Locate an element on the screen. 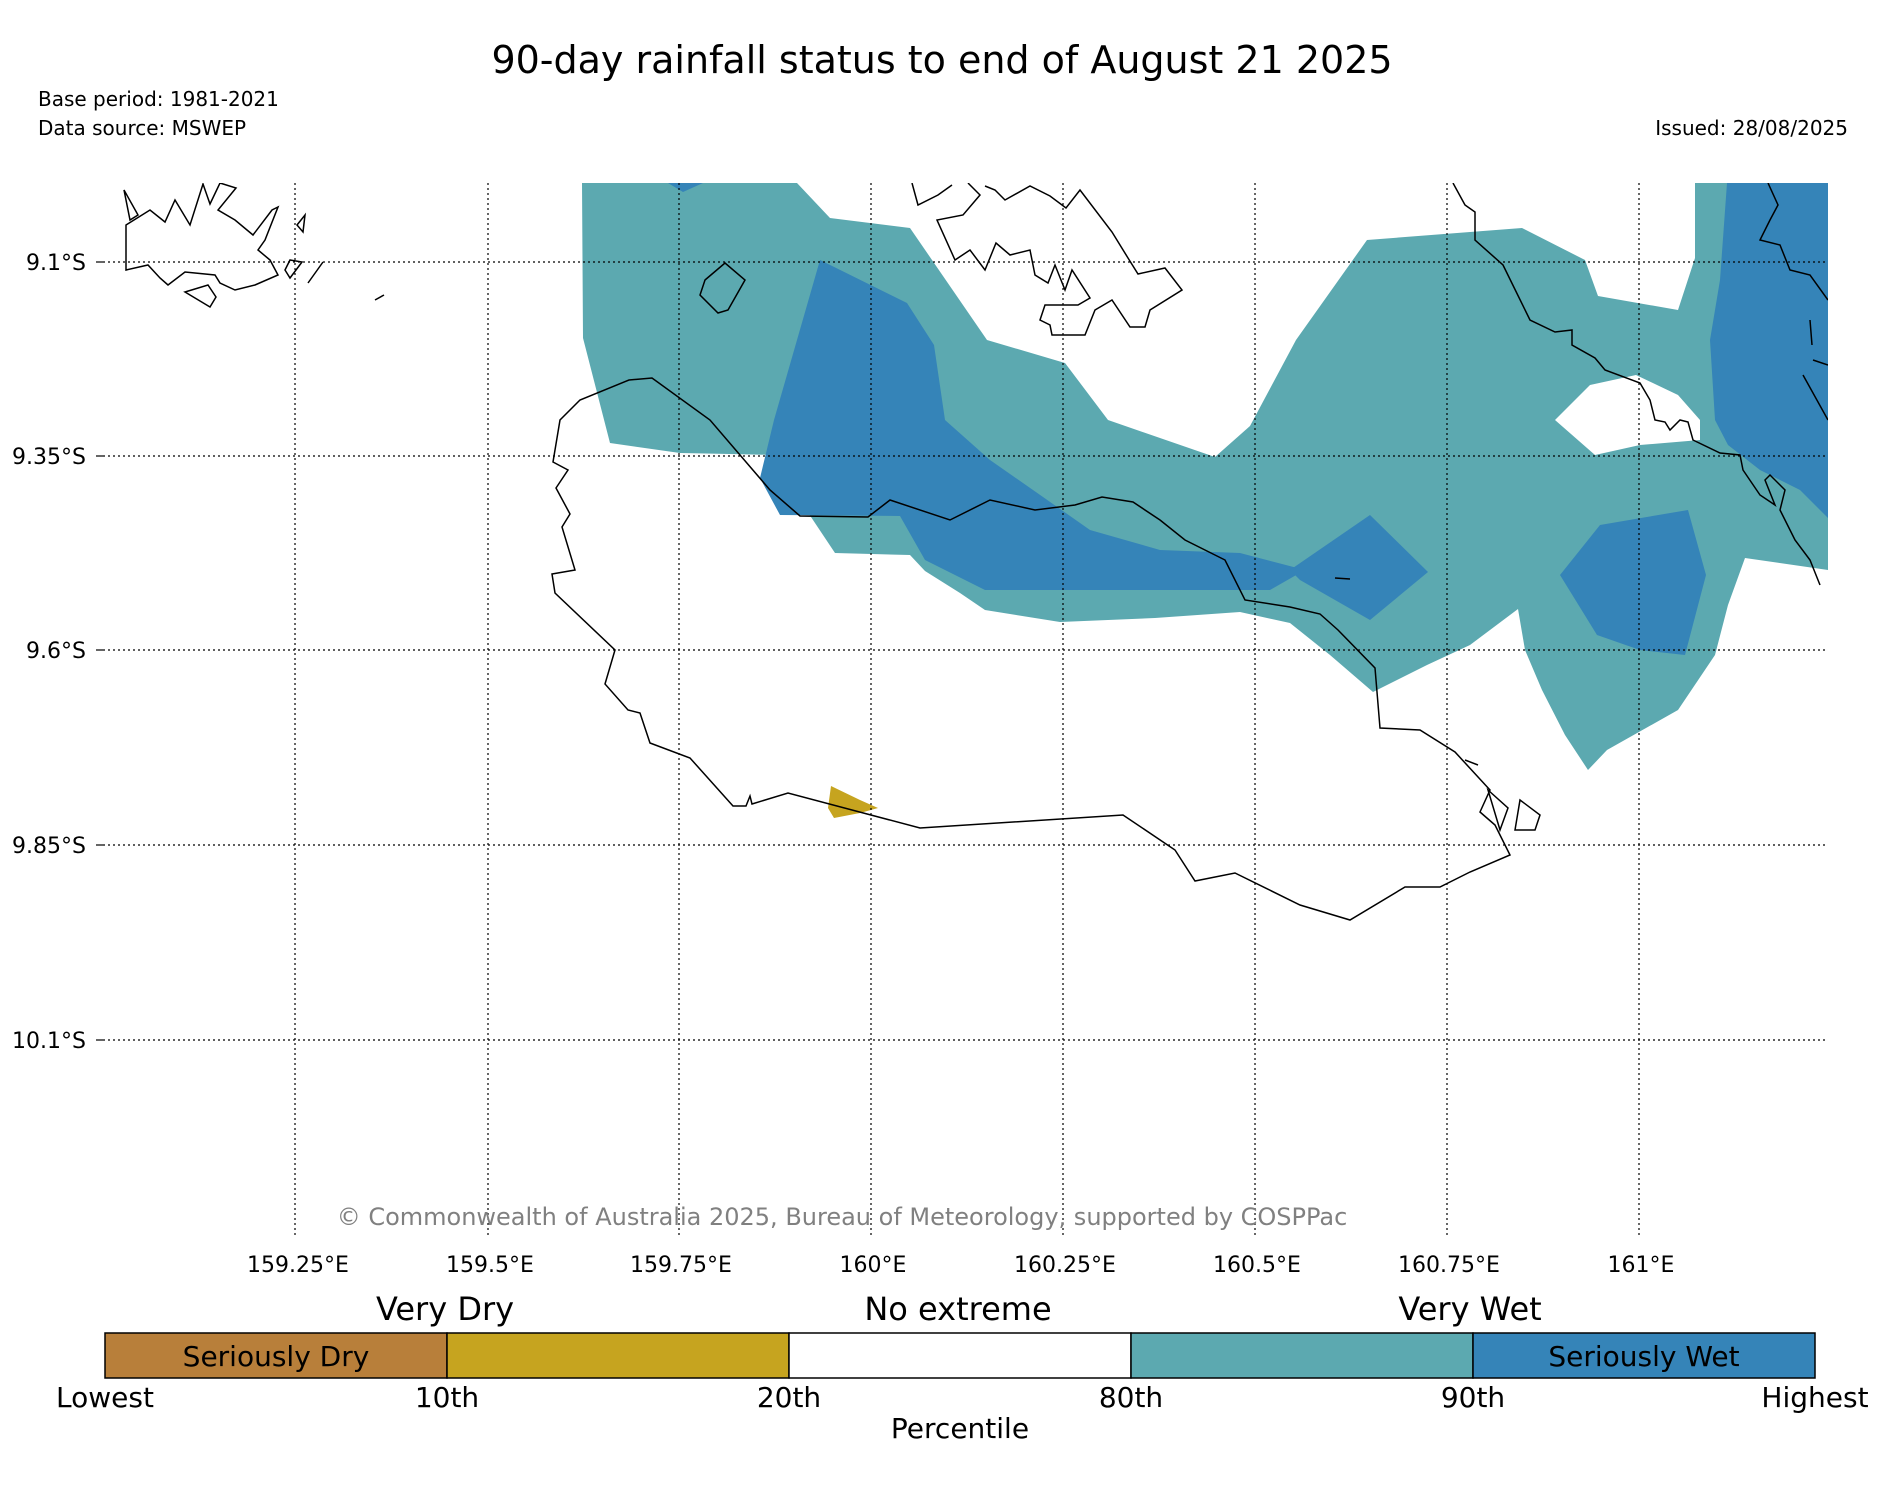 The image size is (1885, 1494). seriously-wet-region-central is located at coordinates (1359, 567).